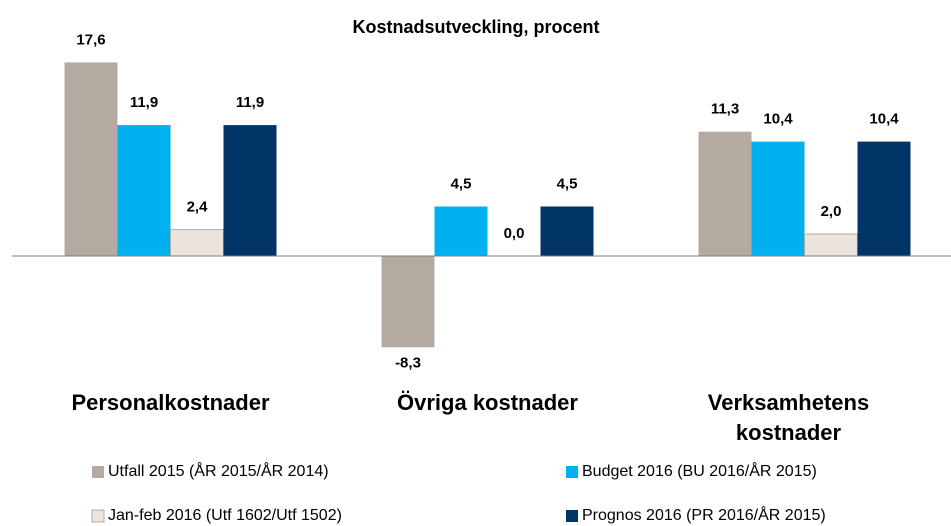 This screenshot has width=951, height=526. Describe the element at coordinates (699, 470) in the screenshot. I see `legend-label: Budget 2016 (BU 2016/ÅR 2015)` at that location.